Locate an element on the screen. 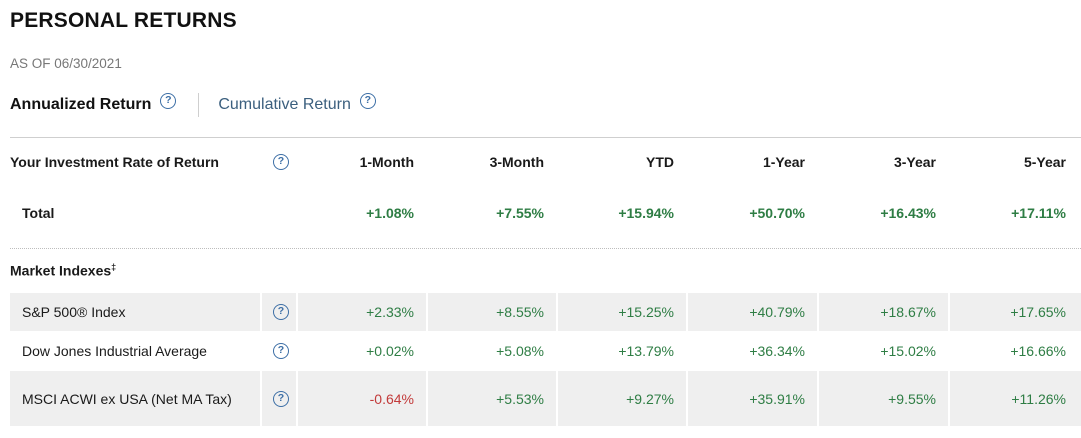 This screenshot has height=438, width=1081. total-value-1-month: +1.08% is located at coordinates (390, 213).